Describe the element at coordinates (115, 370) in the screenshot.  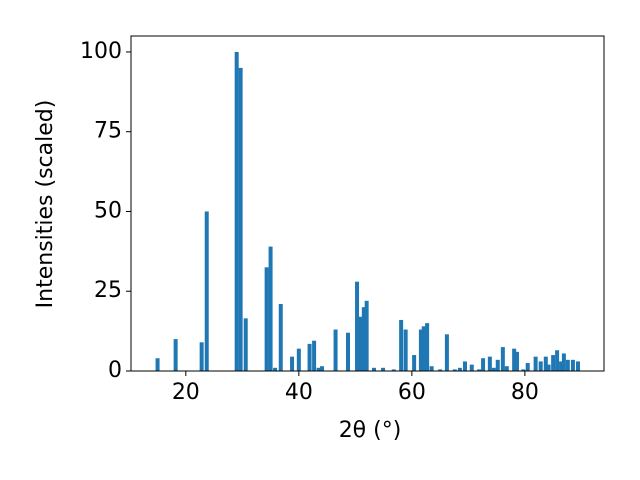
I see `y-tick-label: 0` at that location.